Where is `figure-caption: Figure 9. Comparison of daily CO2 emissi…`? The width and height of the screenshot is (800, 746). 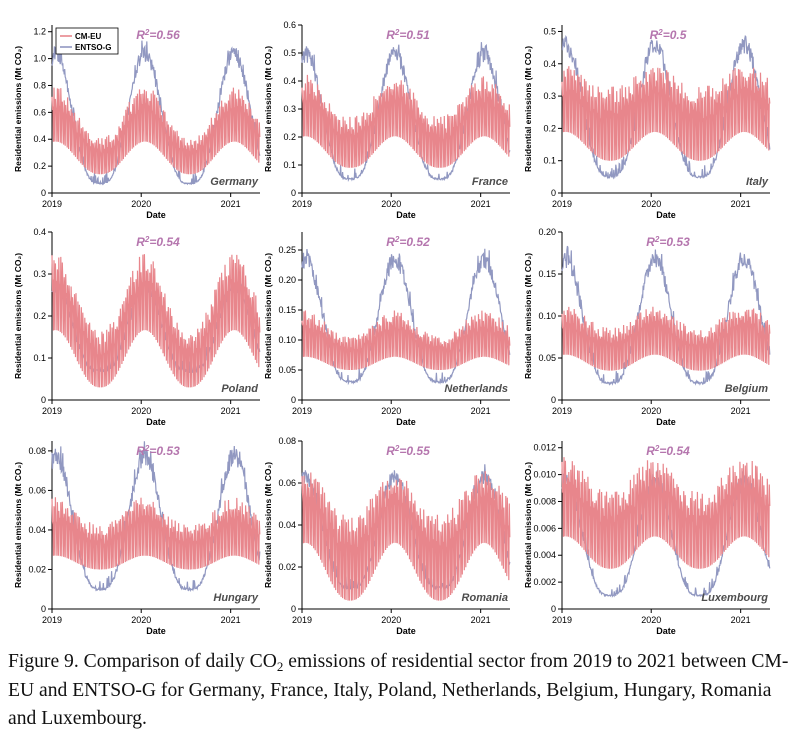 figure-caption: Figure 9. Comparison of daily CO2 emissi… is located at coordinates (401, 690).